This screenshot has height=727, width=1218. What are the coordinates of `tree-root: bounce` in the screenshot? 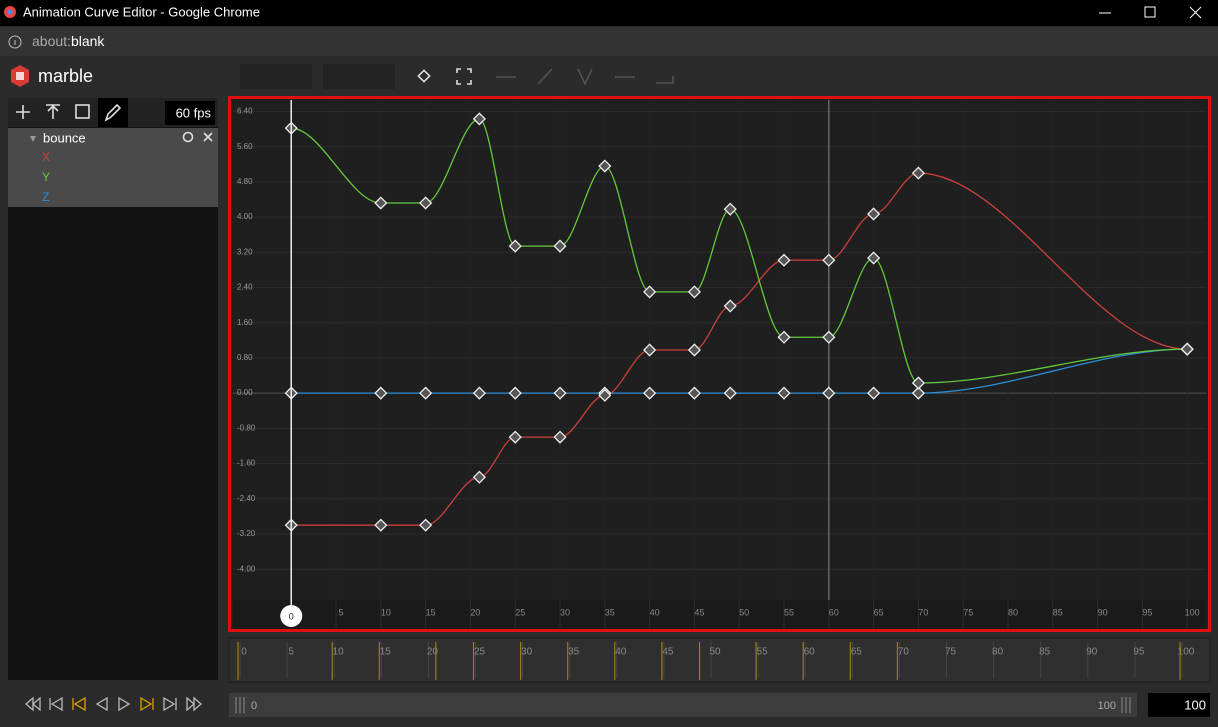 It's located at (64, 137).